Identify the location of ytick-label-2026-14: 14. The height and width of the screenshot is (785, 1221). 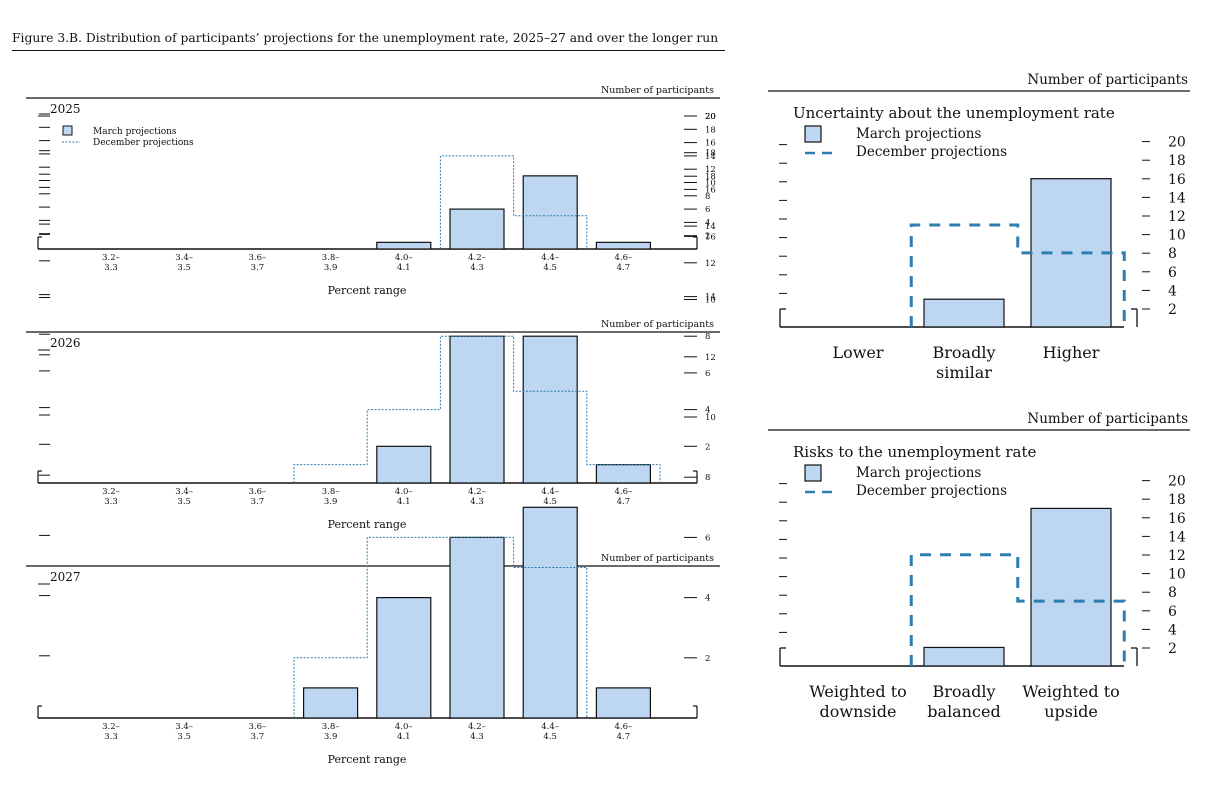
(710, 227).